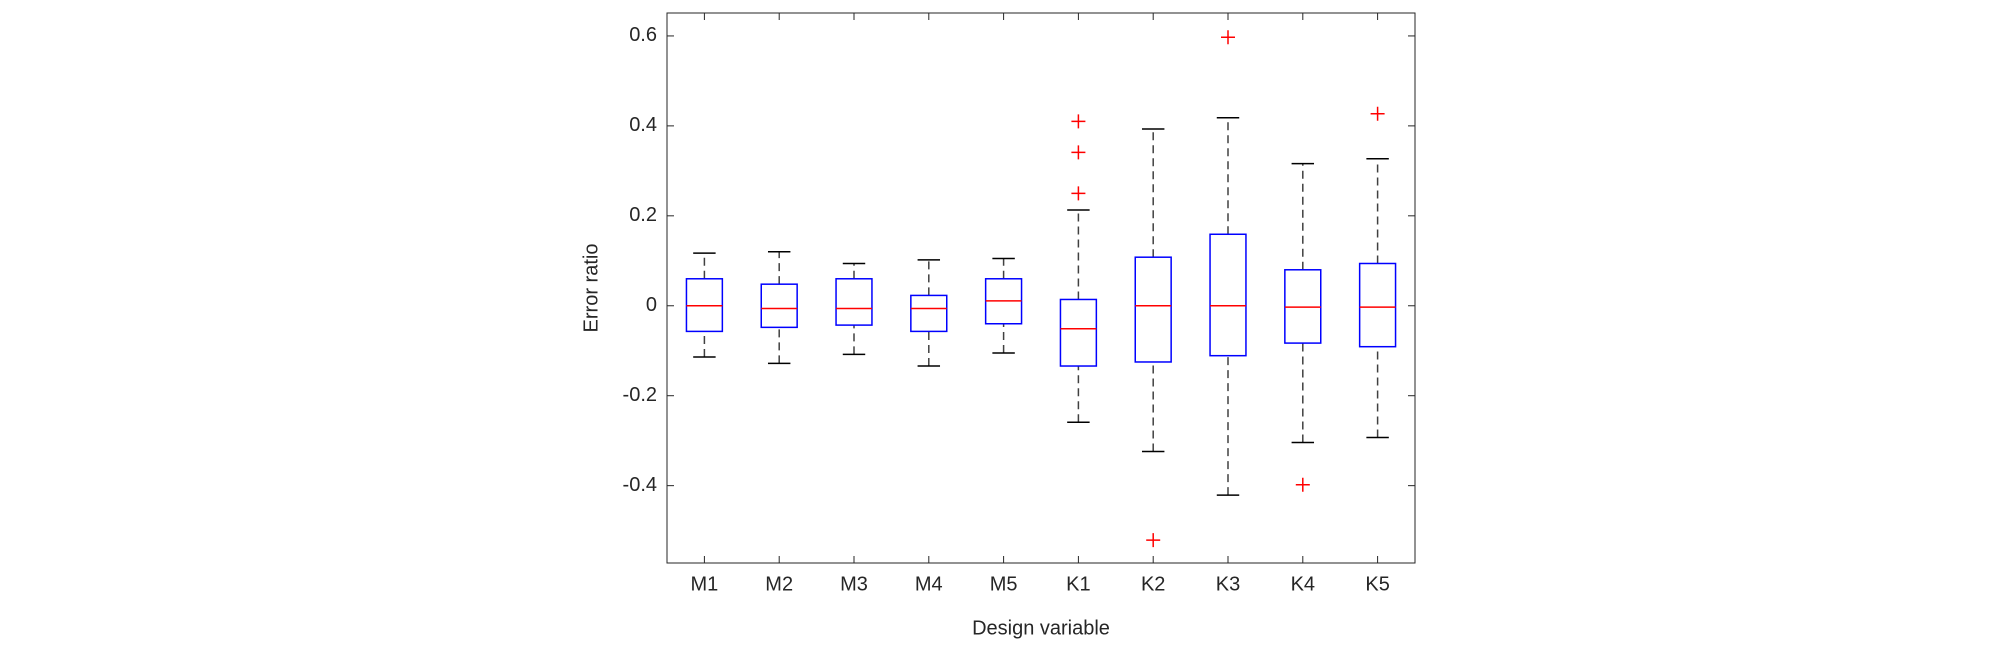 The width and height of the screenshot is (2008, 646). Describe the element at coordinates (1303, 584) in the screenshot. I see `x-tick-label: K4` at that location.